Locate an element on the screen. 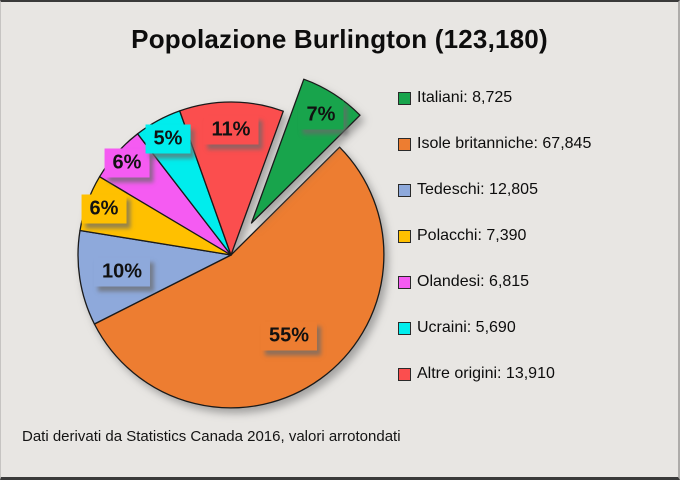 The image size is (680, 482). legend-item: Ucraini: 5,690 is located at coordinates (494, 328).